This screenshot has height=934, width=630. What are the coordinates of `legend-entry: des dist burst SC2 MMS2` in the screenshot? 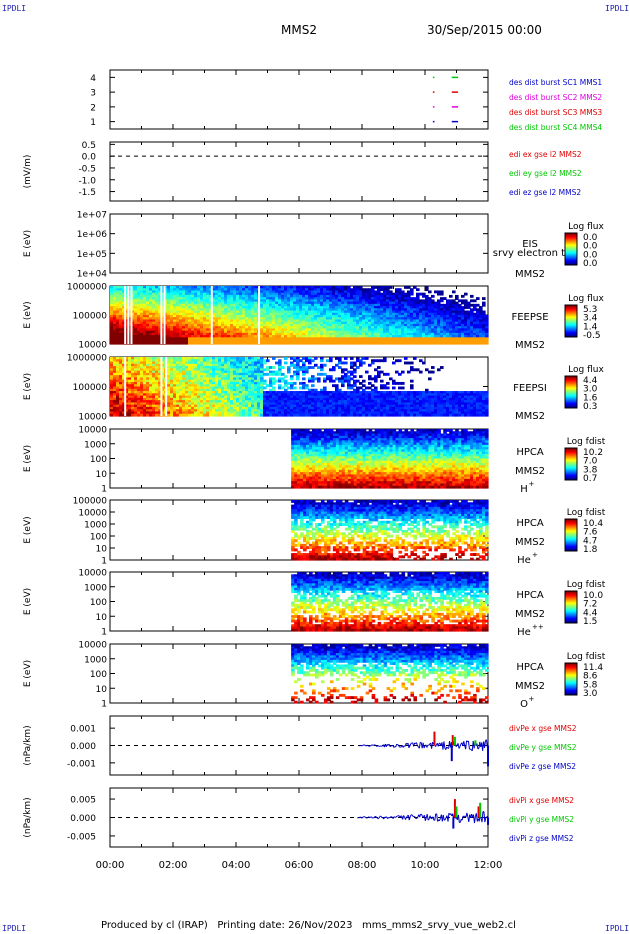 It's located at (555, 97).